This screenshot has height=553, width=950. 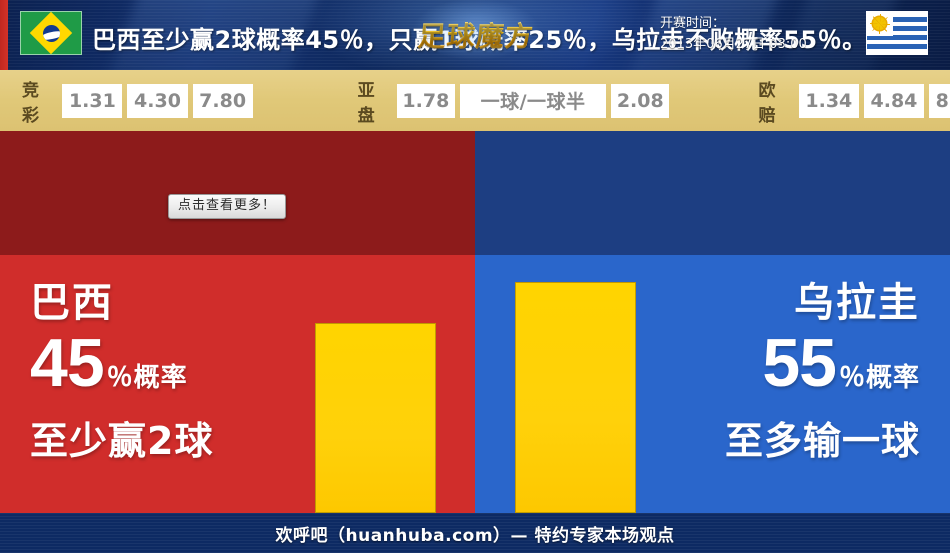 I want to click on odds-group-label: 欧赔, so click(x=767, y=103).